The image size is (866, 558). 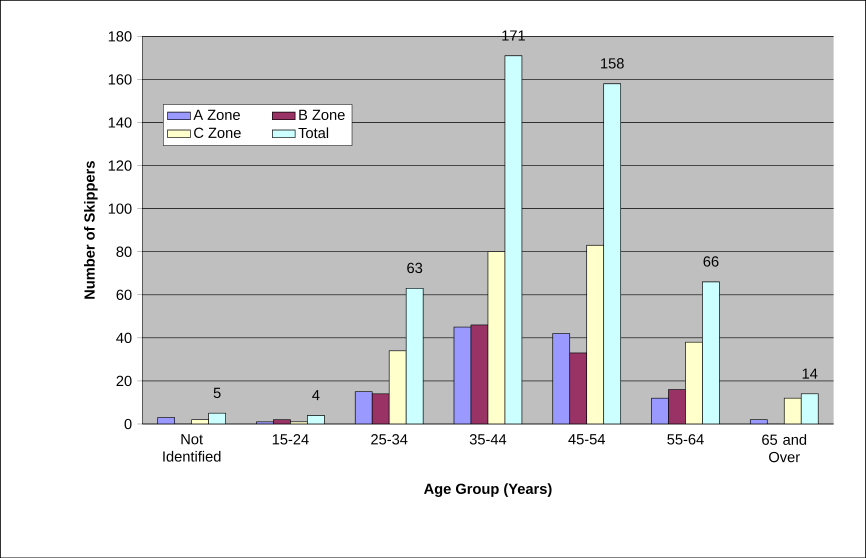 I want to click on y-axis-title: Number of Skippers, so click(x=91, y=230).